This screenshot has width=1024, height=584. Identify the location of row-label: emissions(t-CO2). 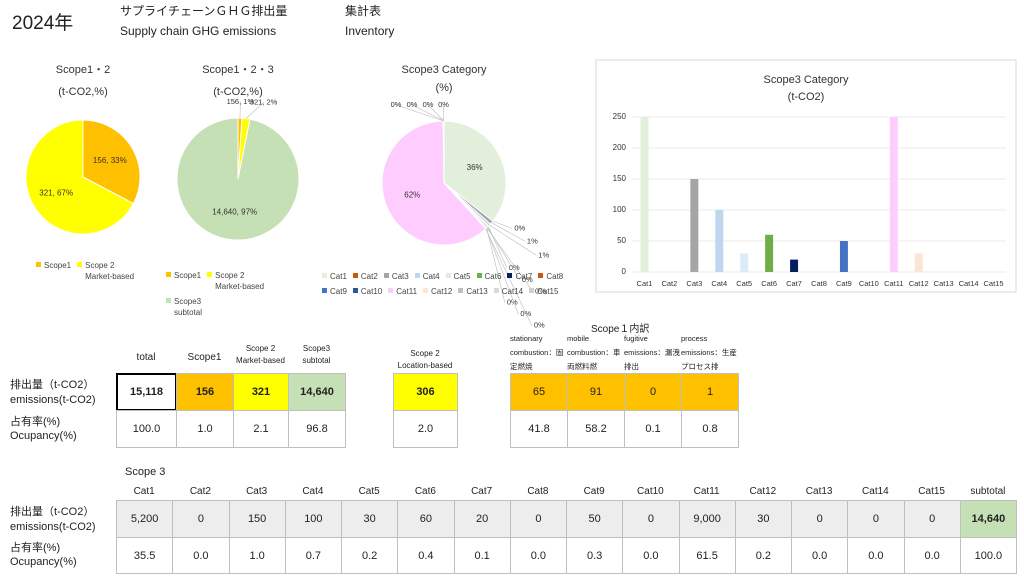
(53, 400).